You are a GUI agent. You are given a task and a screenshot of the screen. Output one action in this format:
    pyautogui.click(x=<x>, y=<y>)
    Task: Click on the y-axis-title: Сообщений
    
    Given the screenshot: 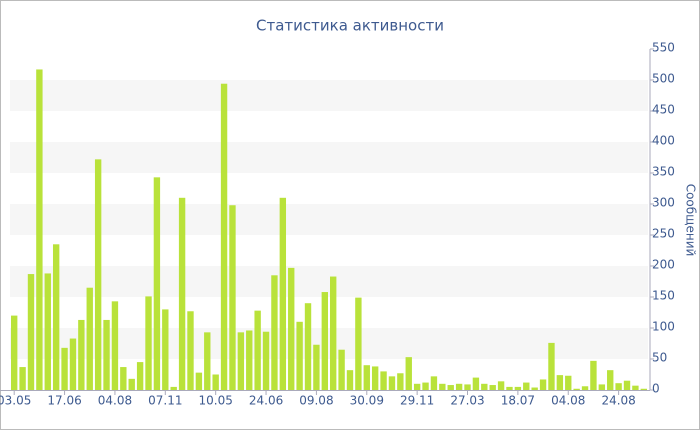 What is the action you would take?
    pyautogui.click(x=691, y=220)
    